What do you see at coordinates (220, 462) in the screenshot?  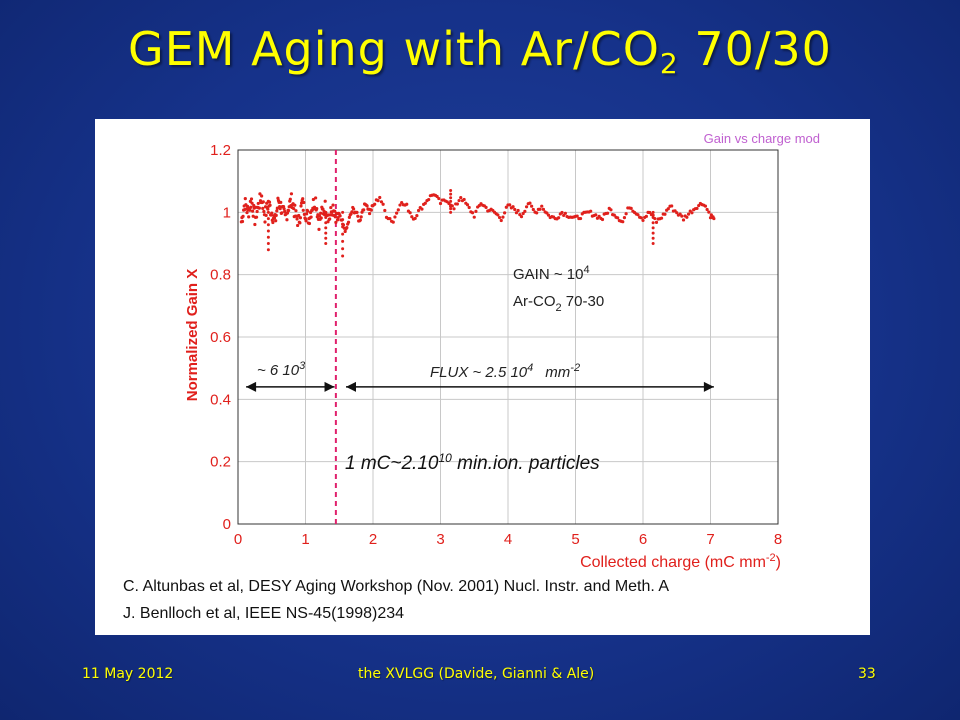 I see `y-tick-label: 0.2` at bounding box center [220, 462].